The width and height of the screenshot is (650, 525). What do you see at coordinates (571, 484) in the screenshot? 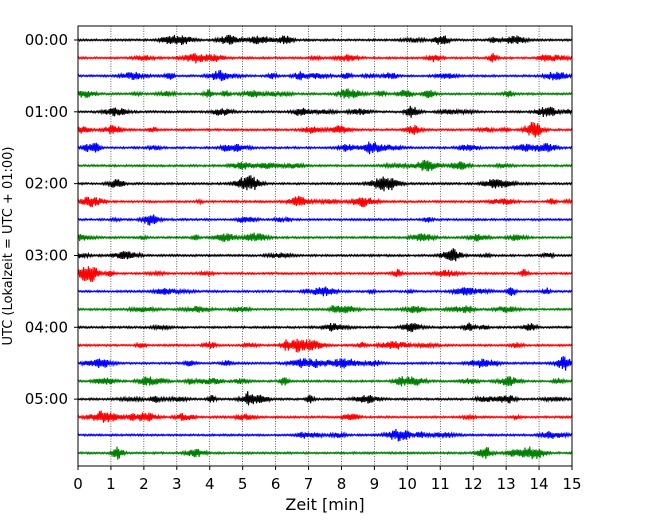
I see `x-tick-label: 15` at bounding box center [571, 484].